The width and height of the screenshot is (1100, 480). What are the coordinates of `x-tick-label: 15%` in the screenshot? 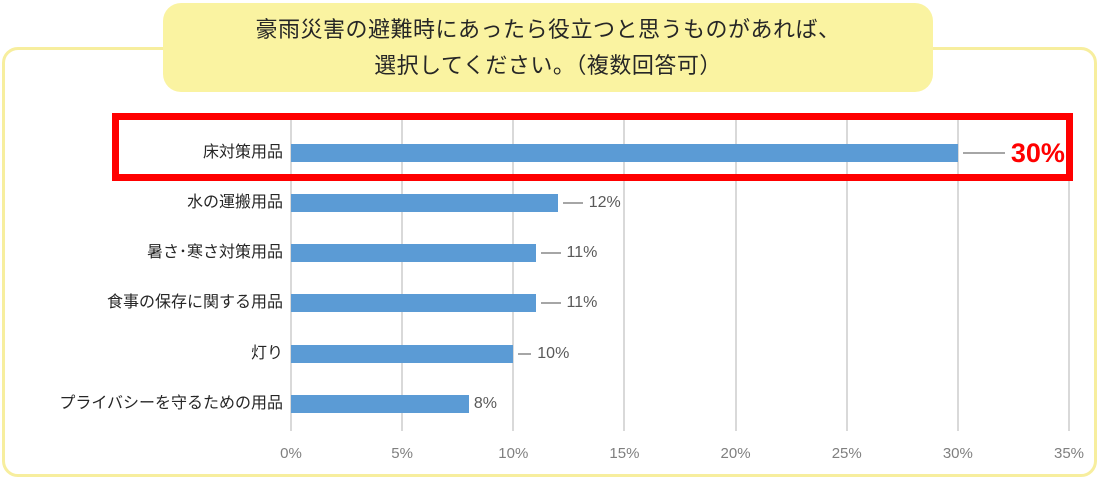 It's located at (624, 453).